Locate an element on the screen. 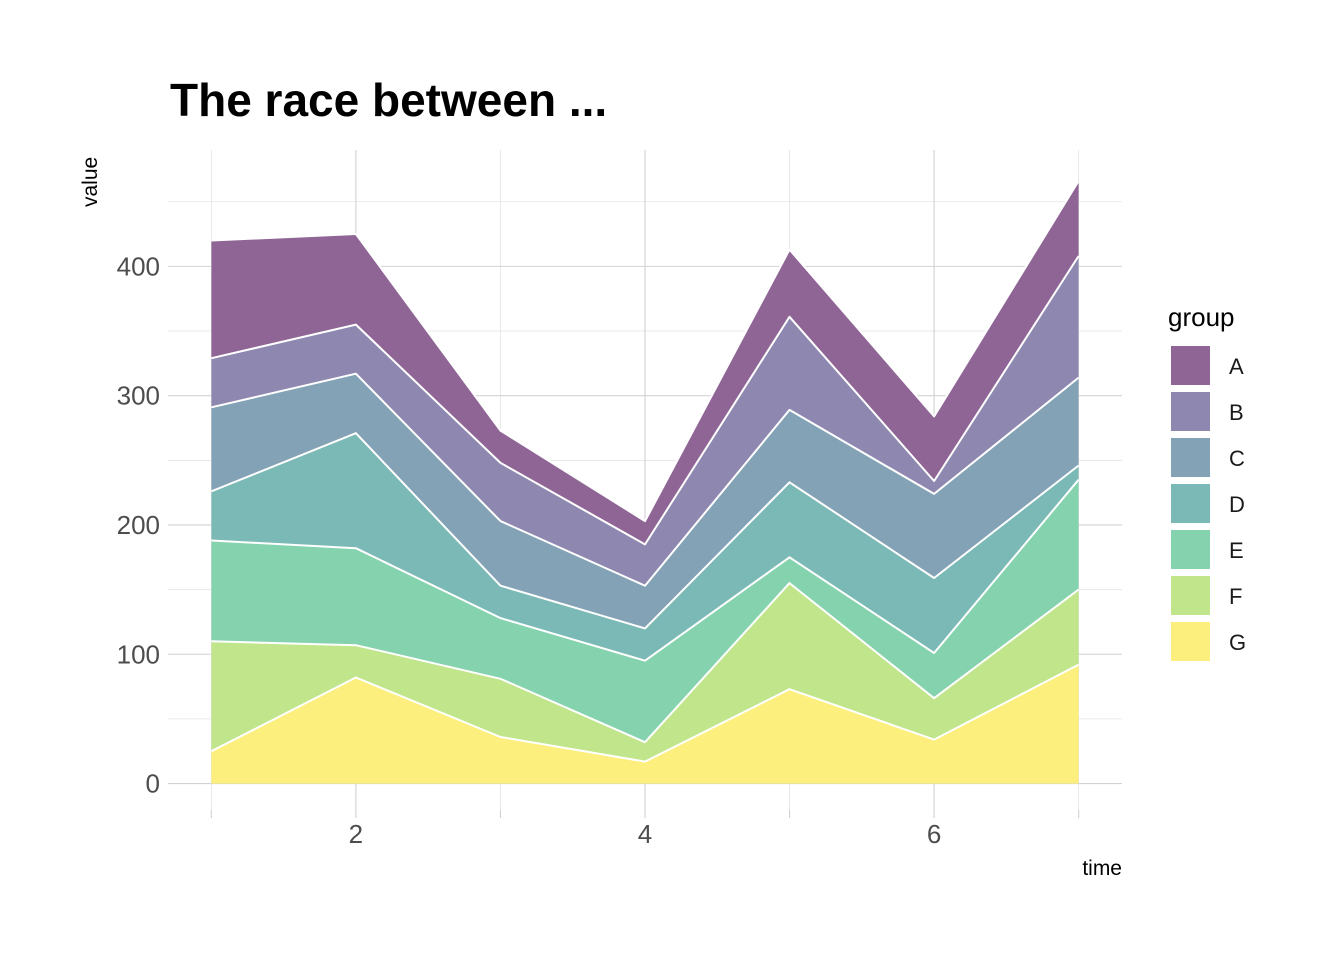  x-tick-label: 4 is located at coordinates (645, 834).